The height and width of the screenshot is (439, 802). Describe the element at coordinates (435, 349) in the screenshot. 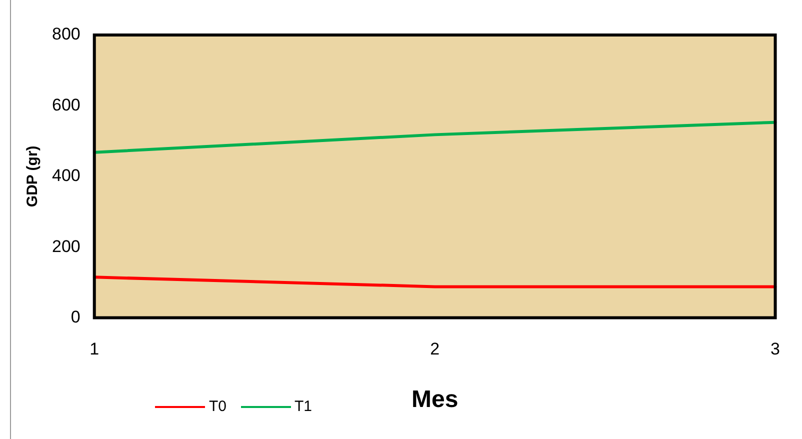

I see `x-tick-label: 2` at that location.